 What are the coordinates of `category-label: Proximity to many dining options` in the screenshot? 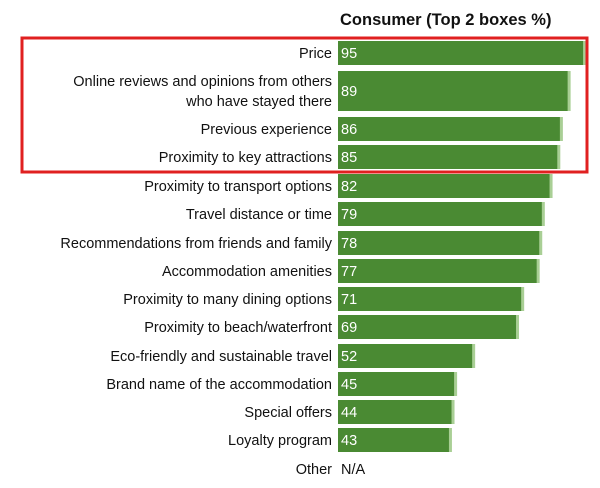 It's located at (227, 300).